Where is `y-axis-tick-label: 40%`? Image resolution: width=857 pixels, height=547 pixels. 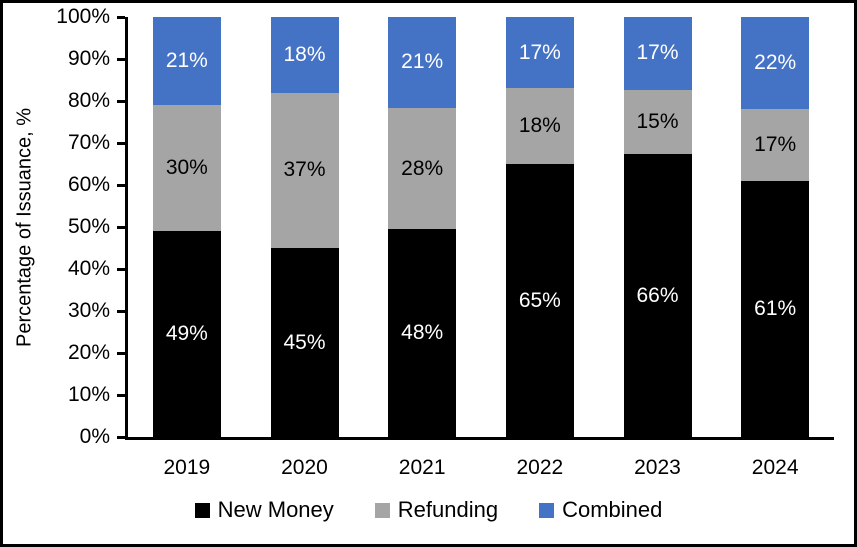 y-axis-tick-label: 40% is located at coordinates (88, 268).